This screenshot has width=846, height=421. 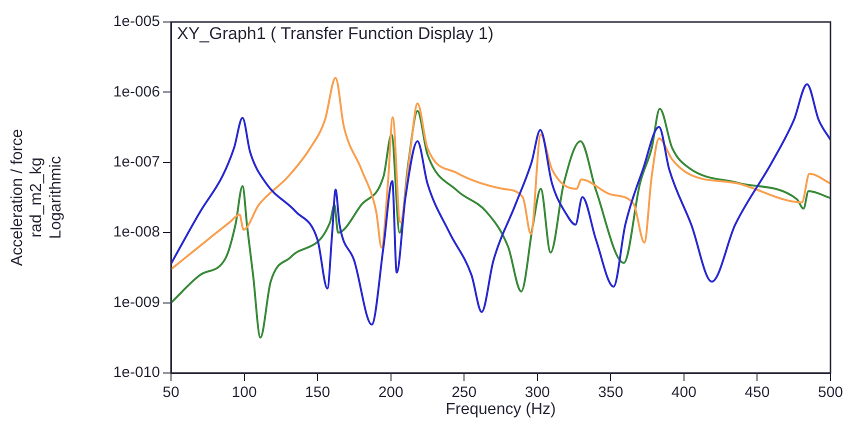 What do you see at coordinates (391, 393) in the screenshot?
I see `x-tick-label: 200` at bounding box center [391, 393].